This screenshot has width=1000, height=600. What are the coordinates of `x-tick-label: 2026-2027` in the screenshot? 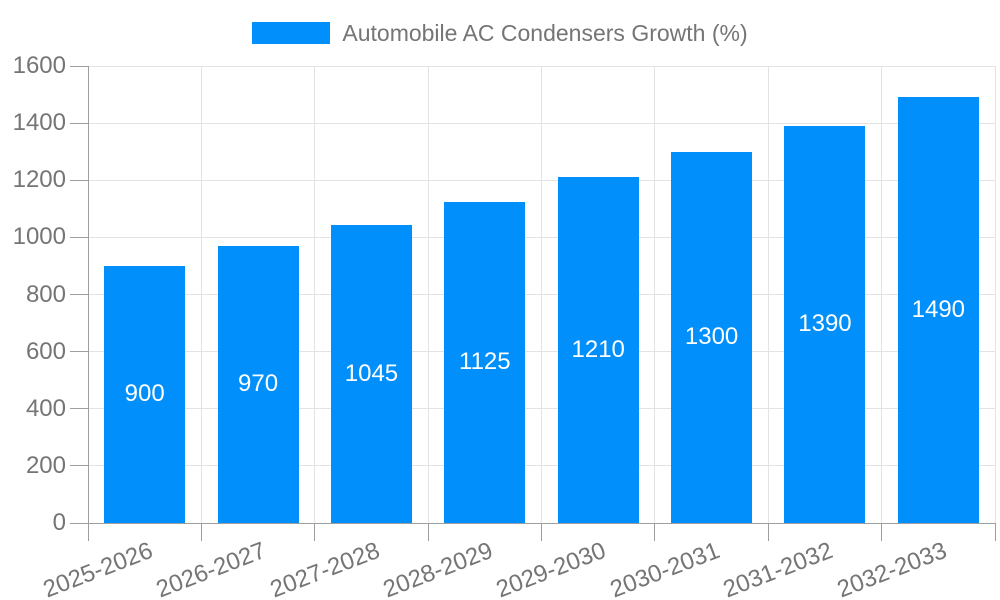 It's located at (211, 568).